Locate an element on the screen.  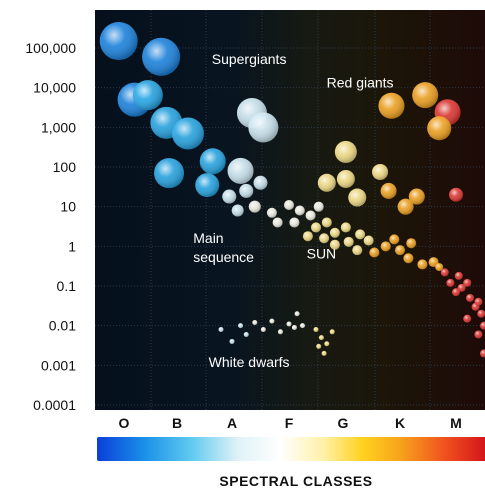
x-axis-title: SPECTRAL CLASSES is located at coordinates (295, 481).